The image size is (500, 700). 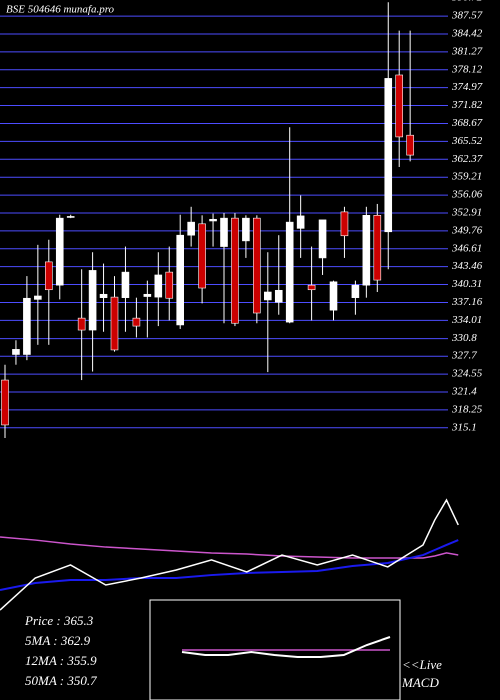 What do you see at coordinates (464, 392) in the screenshot?
I see `y-tick-label: 321.4` at bounding box center [464, 392].